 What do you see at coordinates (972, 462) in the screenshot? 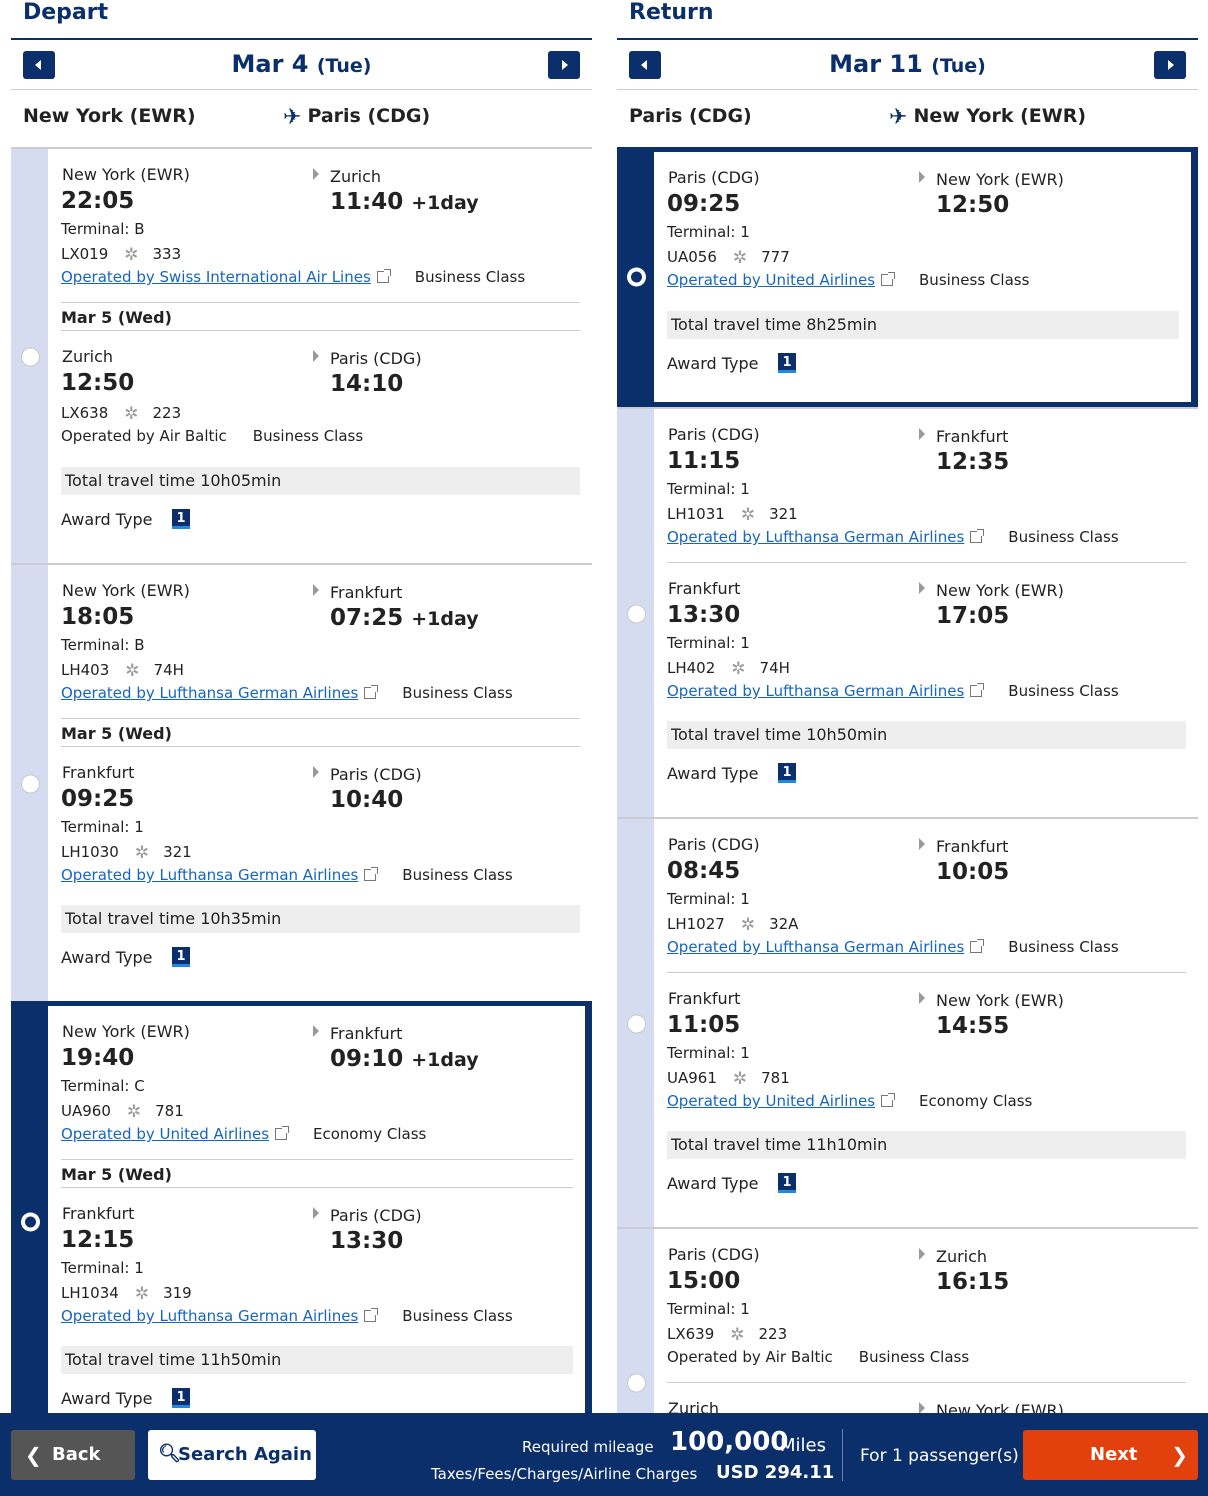
I see `arrival-time: 12:35` at bounding box center [972, 462].